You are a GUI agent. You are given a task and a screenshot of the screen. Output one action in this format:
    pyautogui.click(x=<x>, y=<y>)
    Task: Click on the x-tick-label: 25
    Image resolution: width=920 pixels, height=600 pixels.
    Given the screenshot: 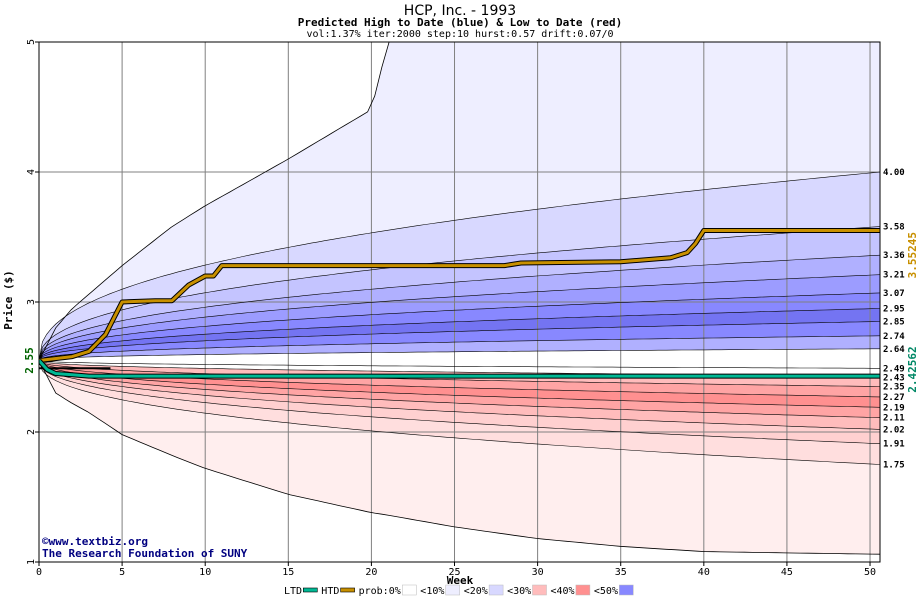 What is the action you would take?
    pyautogui.click(x=454, y=572)
    